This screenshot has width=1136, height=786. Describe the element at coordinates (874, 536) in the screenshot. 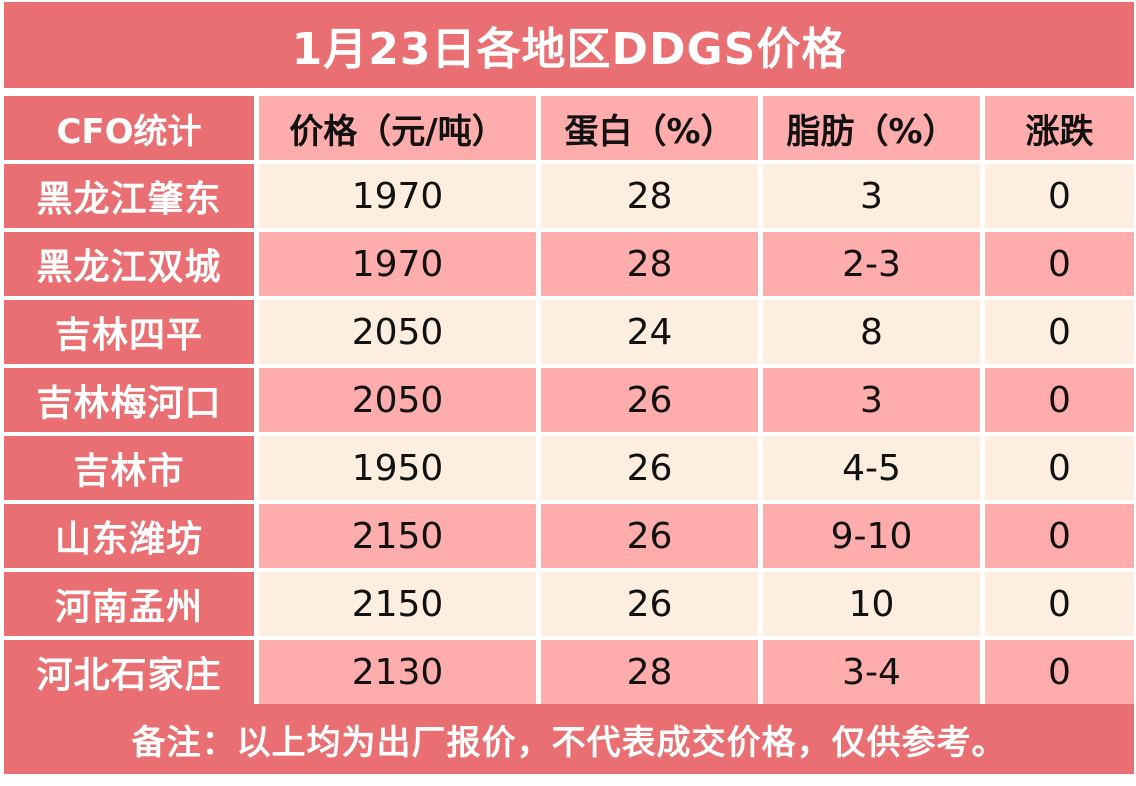

I see `fat-cell: 9-10` at that location.